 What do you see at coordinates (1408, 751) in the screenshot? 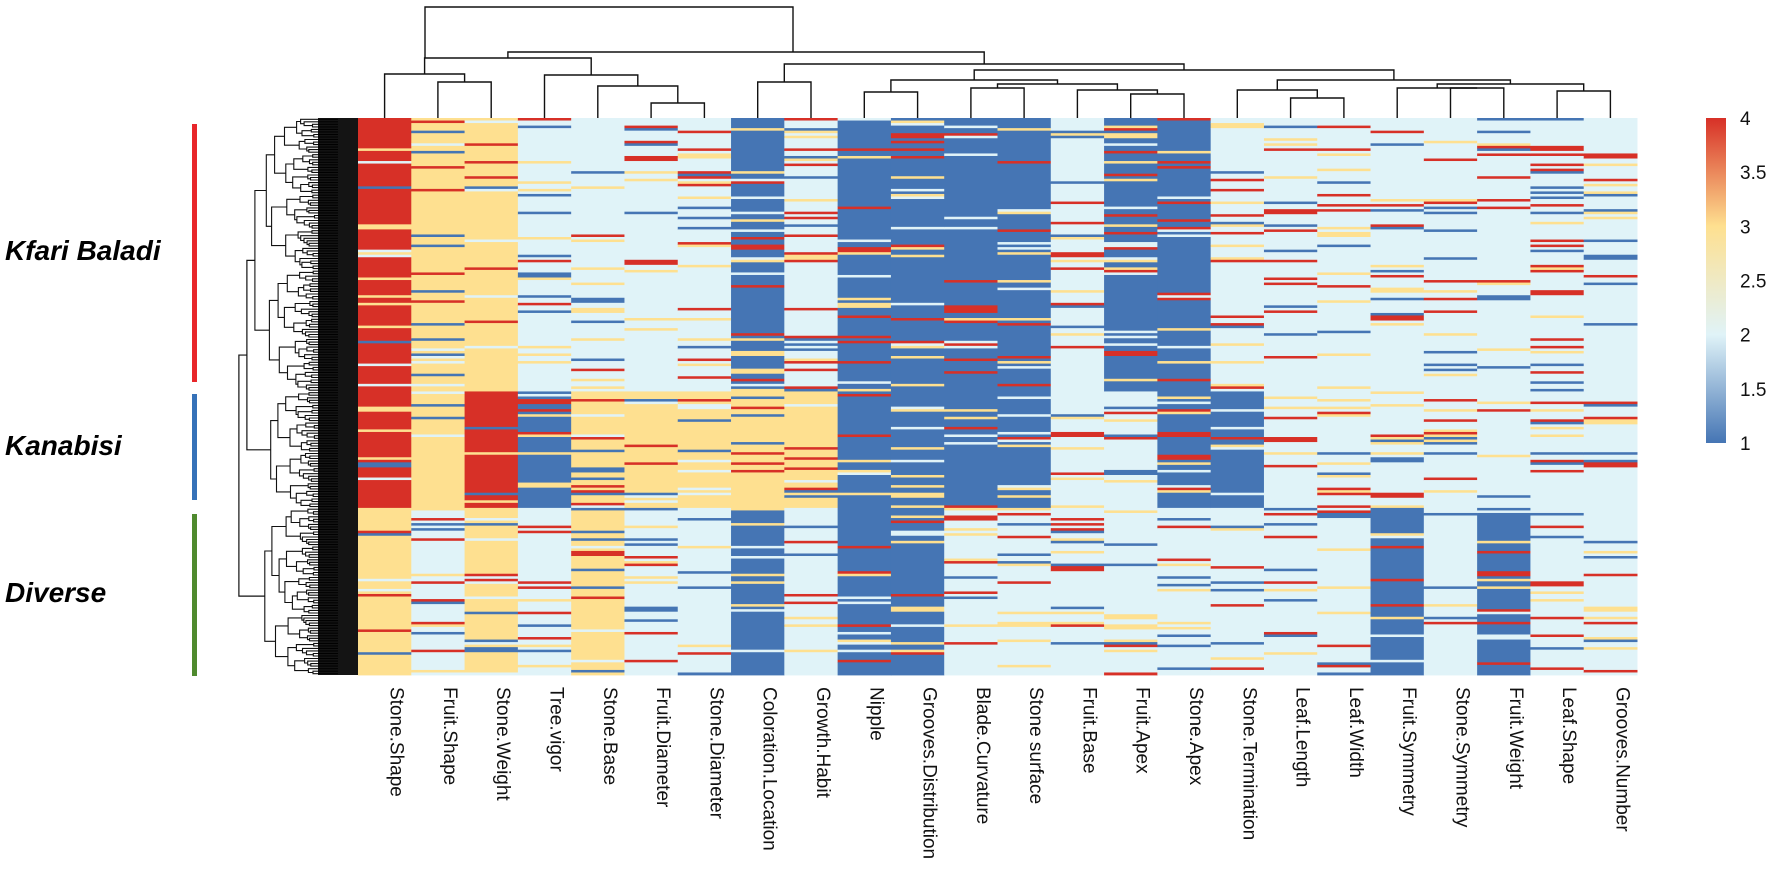
I see `column-label: Fruit.Symmetry` at bounding box center [1408, 751].